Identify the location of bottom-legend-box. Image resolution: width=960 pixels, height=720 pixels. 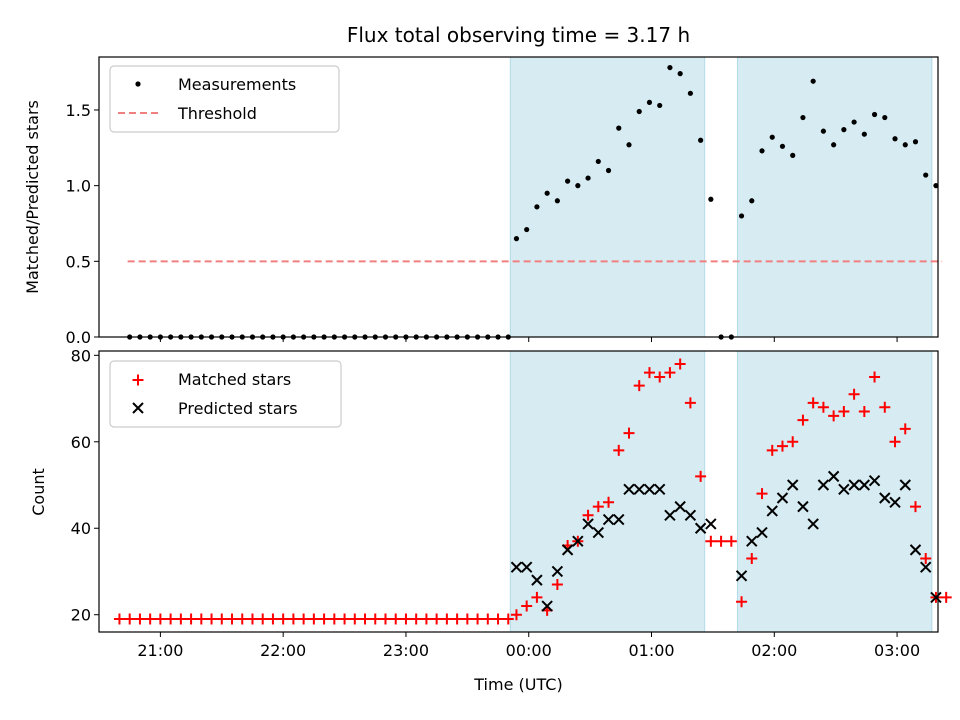
(225, 394).